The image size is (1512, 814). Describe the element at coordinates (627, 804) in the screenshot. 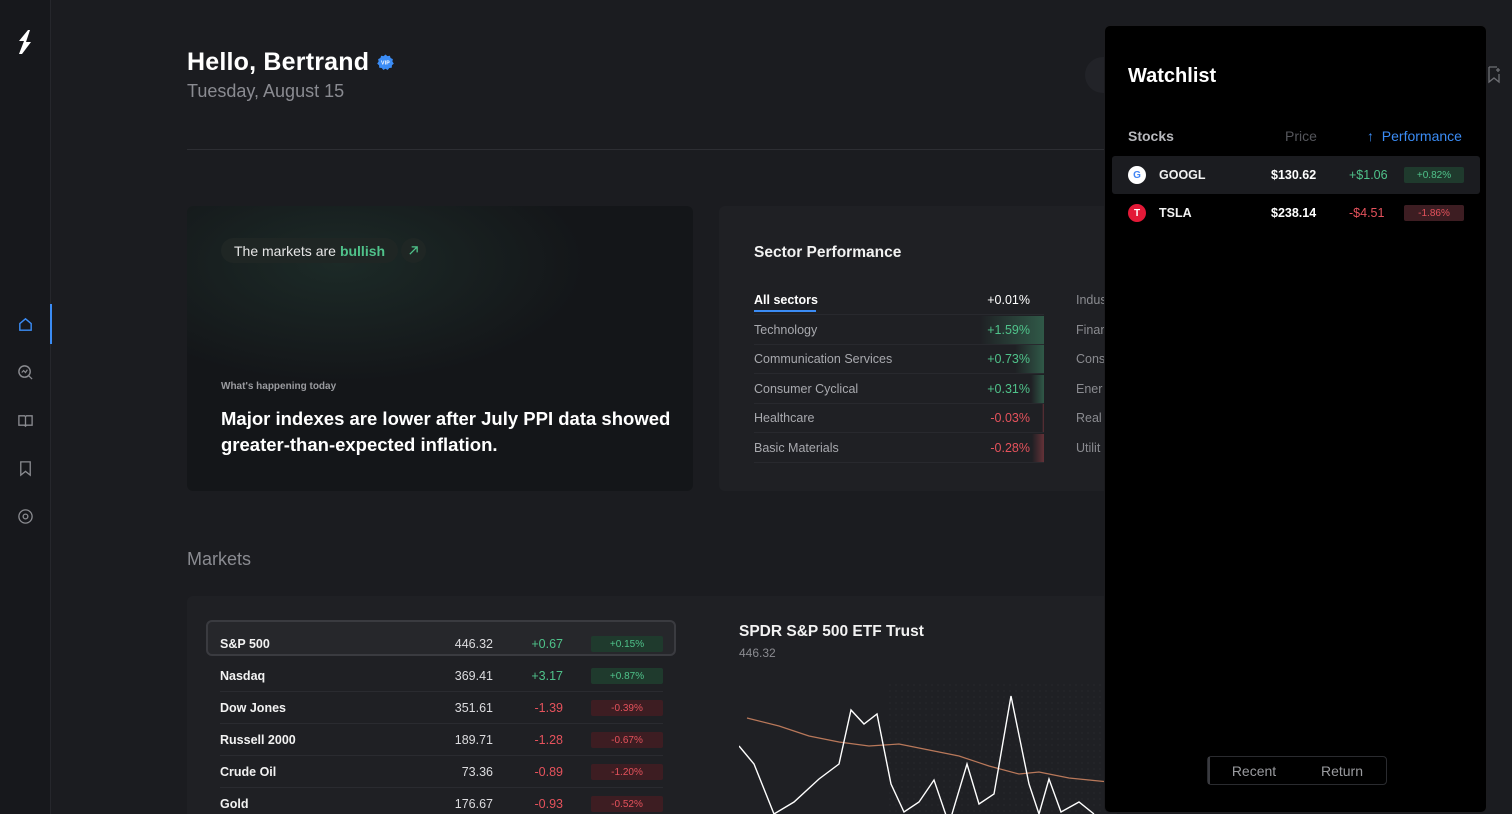

I see `market-percent-badge: -0.52%` at that location.